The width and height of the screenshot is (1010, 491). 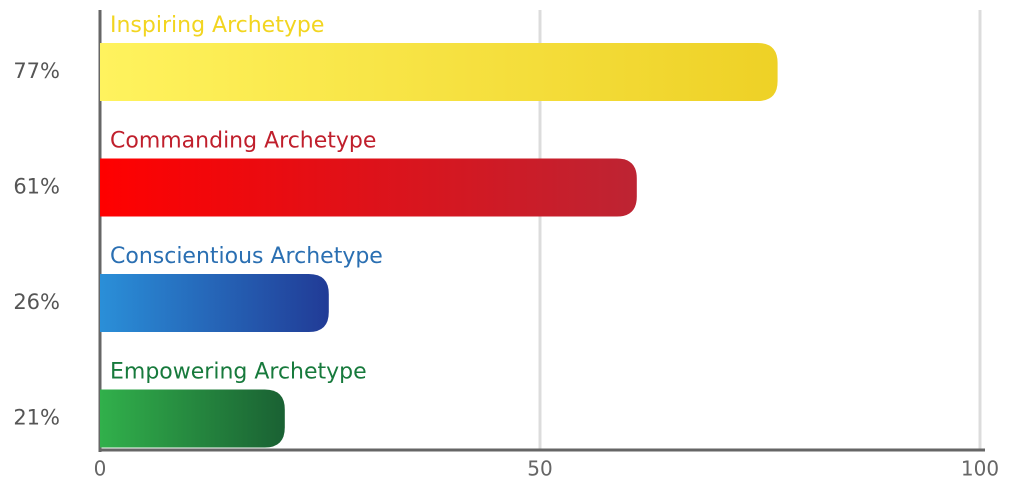 What do you see at coordinates (36, 418) in the screenshot?
I see `value-label: 21%` at bounding box center [36, 418].